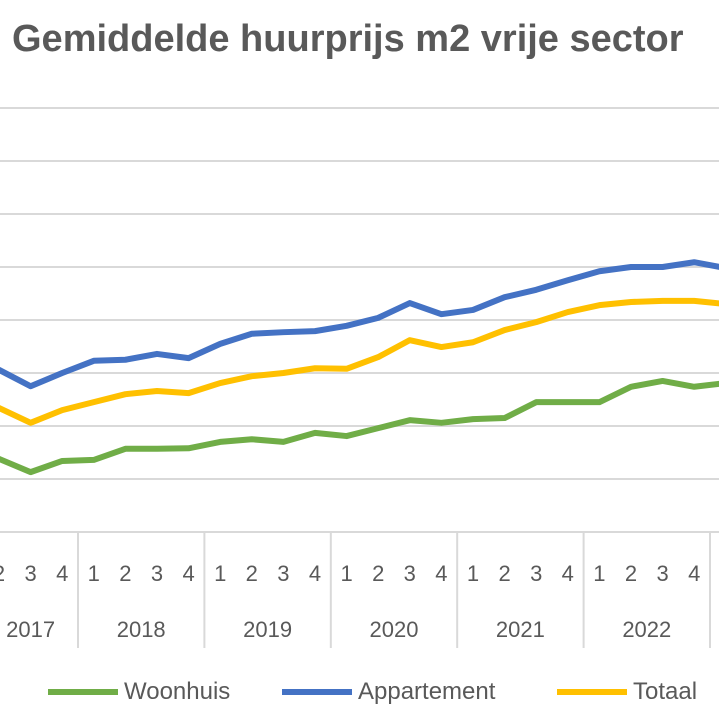 The width and height of the screenshot is (719, 719). Describe the element at coordinates (141, 629) in the screenshot. I see `year-label: 2018` at that location.